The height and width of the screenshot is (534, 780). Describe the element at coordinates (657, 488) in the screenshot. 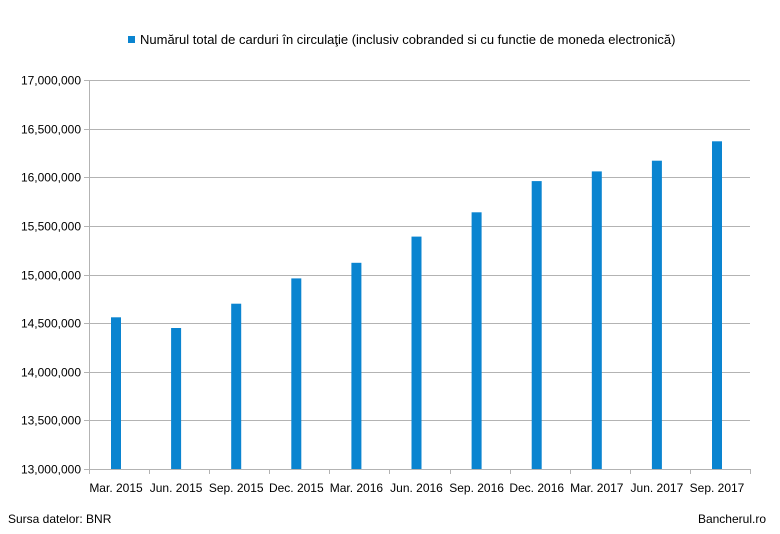

I see `x-tick-label: Jun. 2017` at that location.